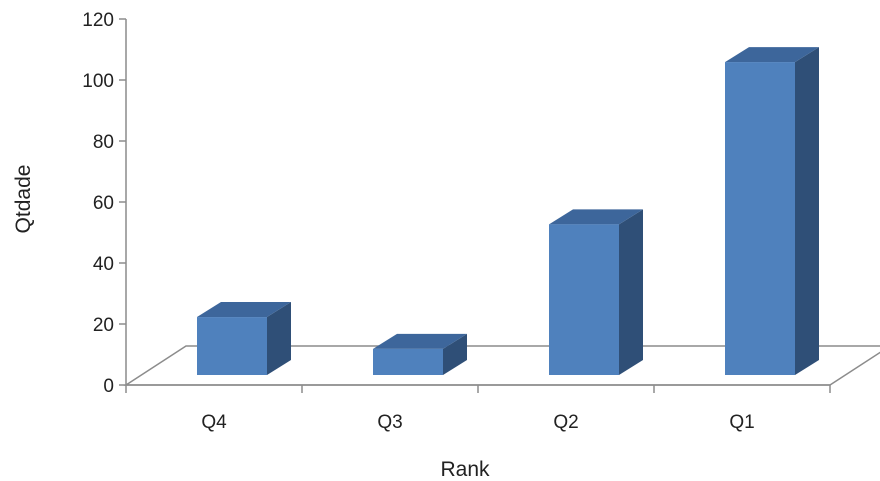 This screenshot has width=880, height=481. What do you see at coordinates (98, 81) in the screenshot?
I see `y-tick-label: 100` at bounding box center [98, 81].